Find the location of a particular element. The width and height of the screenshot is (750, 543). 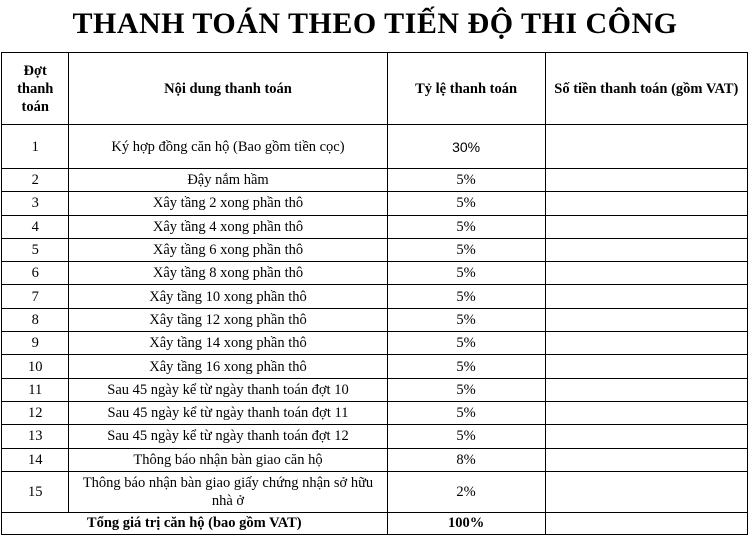

table-row: 2 Đậy nắm hầm 5% is located at coordinates (374, 180).